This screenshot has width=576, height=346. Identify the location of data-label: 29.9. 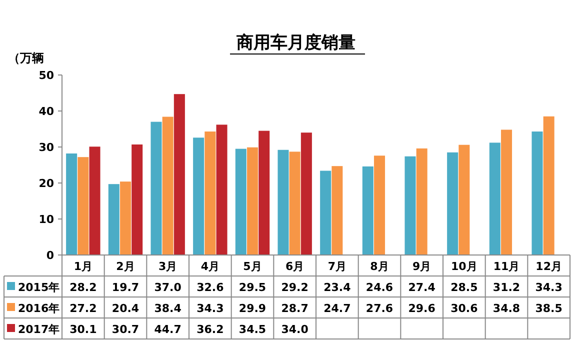
(252, 308).